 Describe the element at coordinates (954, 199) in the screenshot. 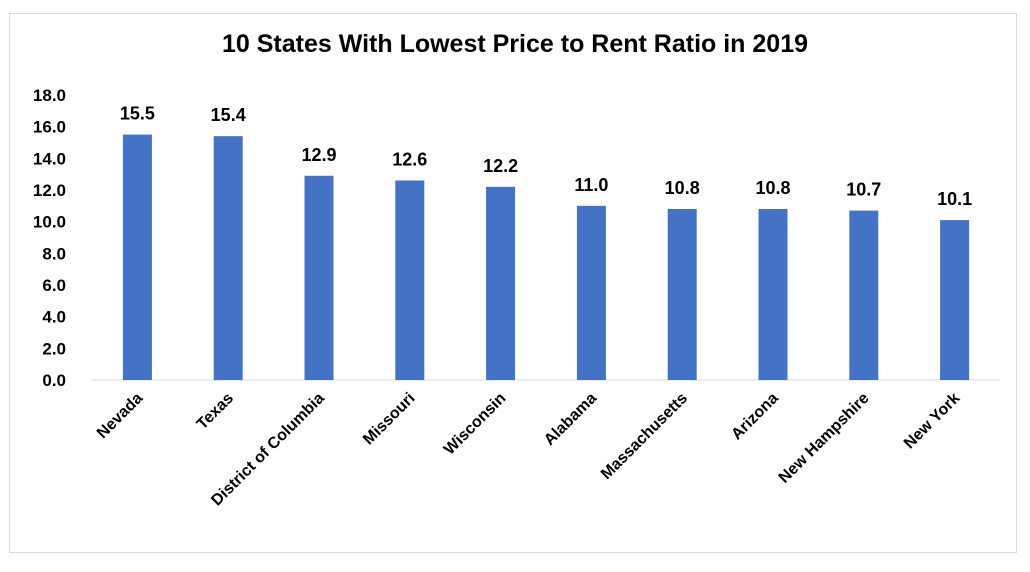

I see `data-label: 10.1` at that location.